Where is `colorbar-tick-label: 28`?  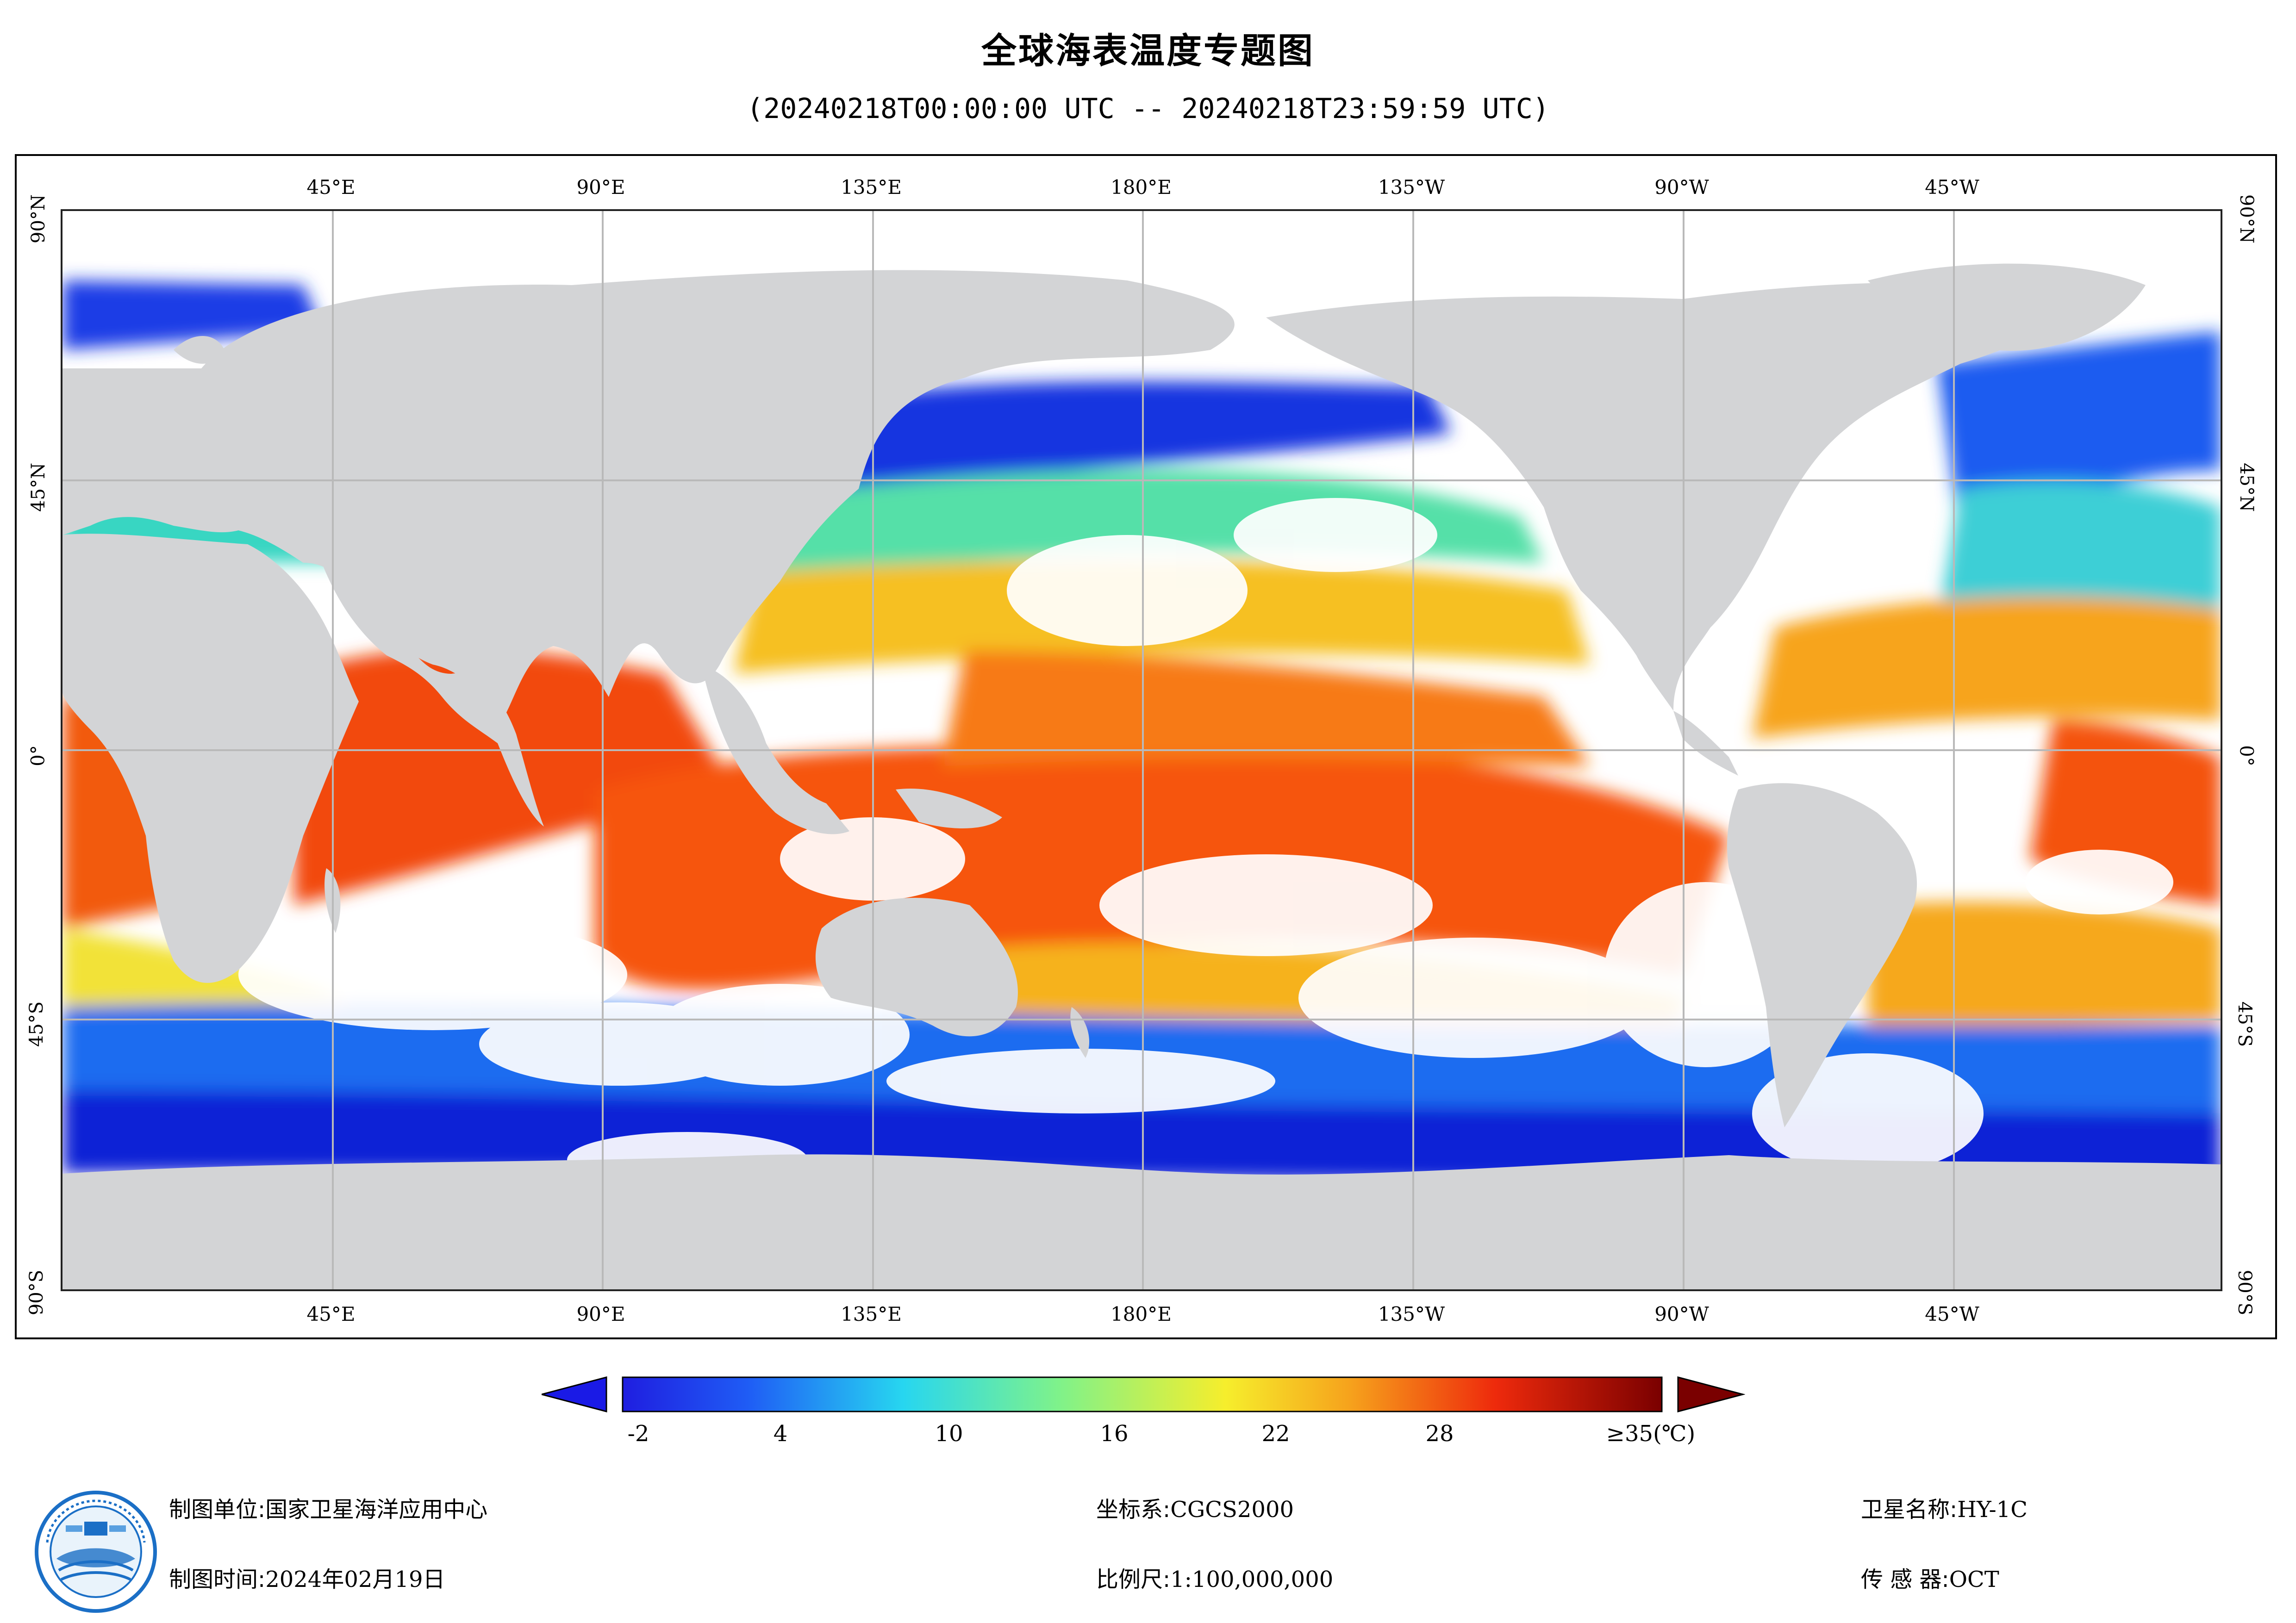
colorbar-tick-label: 28 is located at coordinates (1439, 1434).